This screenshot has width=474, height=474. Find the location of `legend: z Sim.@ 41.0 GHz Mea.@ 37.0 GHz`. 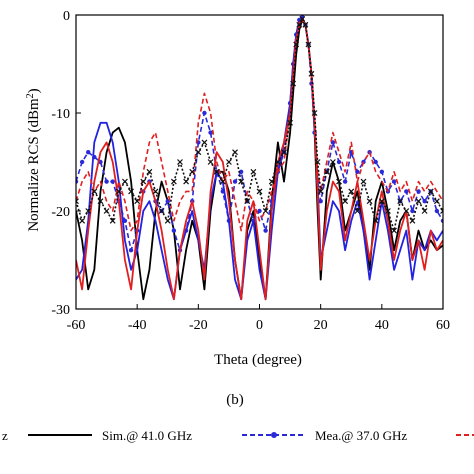

legend: z Sim.@ 41.0 GHz Mea.@ 37.0 GHz is located at coordinates (238, 435).